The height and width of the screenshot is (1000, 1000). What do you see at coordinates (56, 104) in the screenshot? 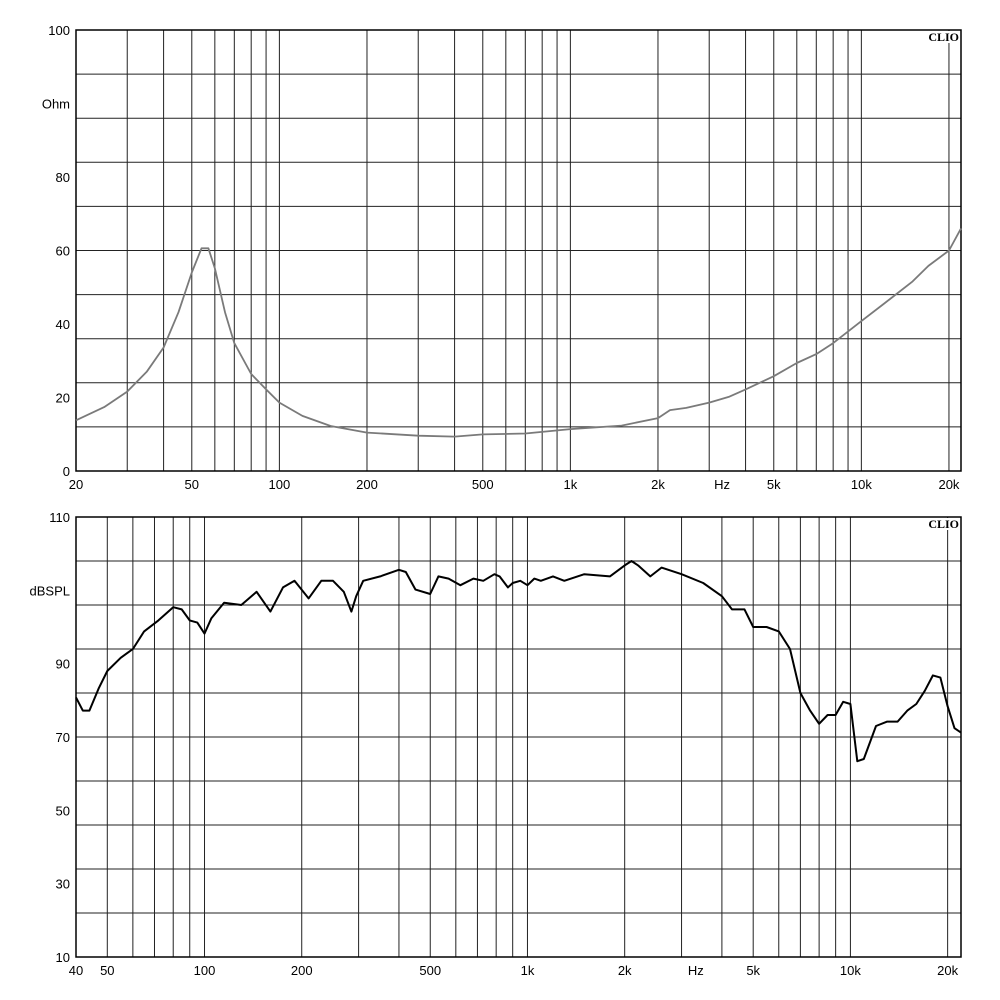
I see `y-axis-unit-label: Ohm` at bounding box center [56, 104].